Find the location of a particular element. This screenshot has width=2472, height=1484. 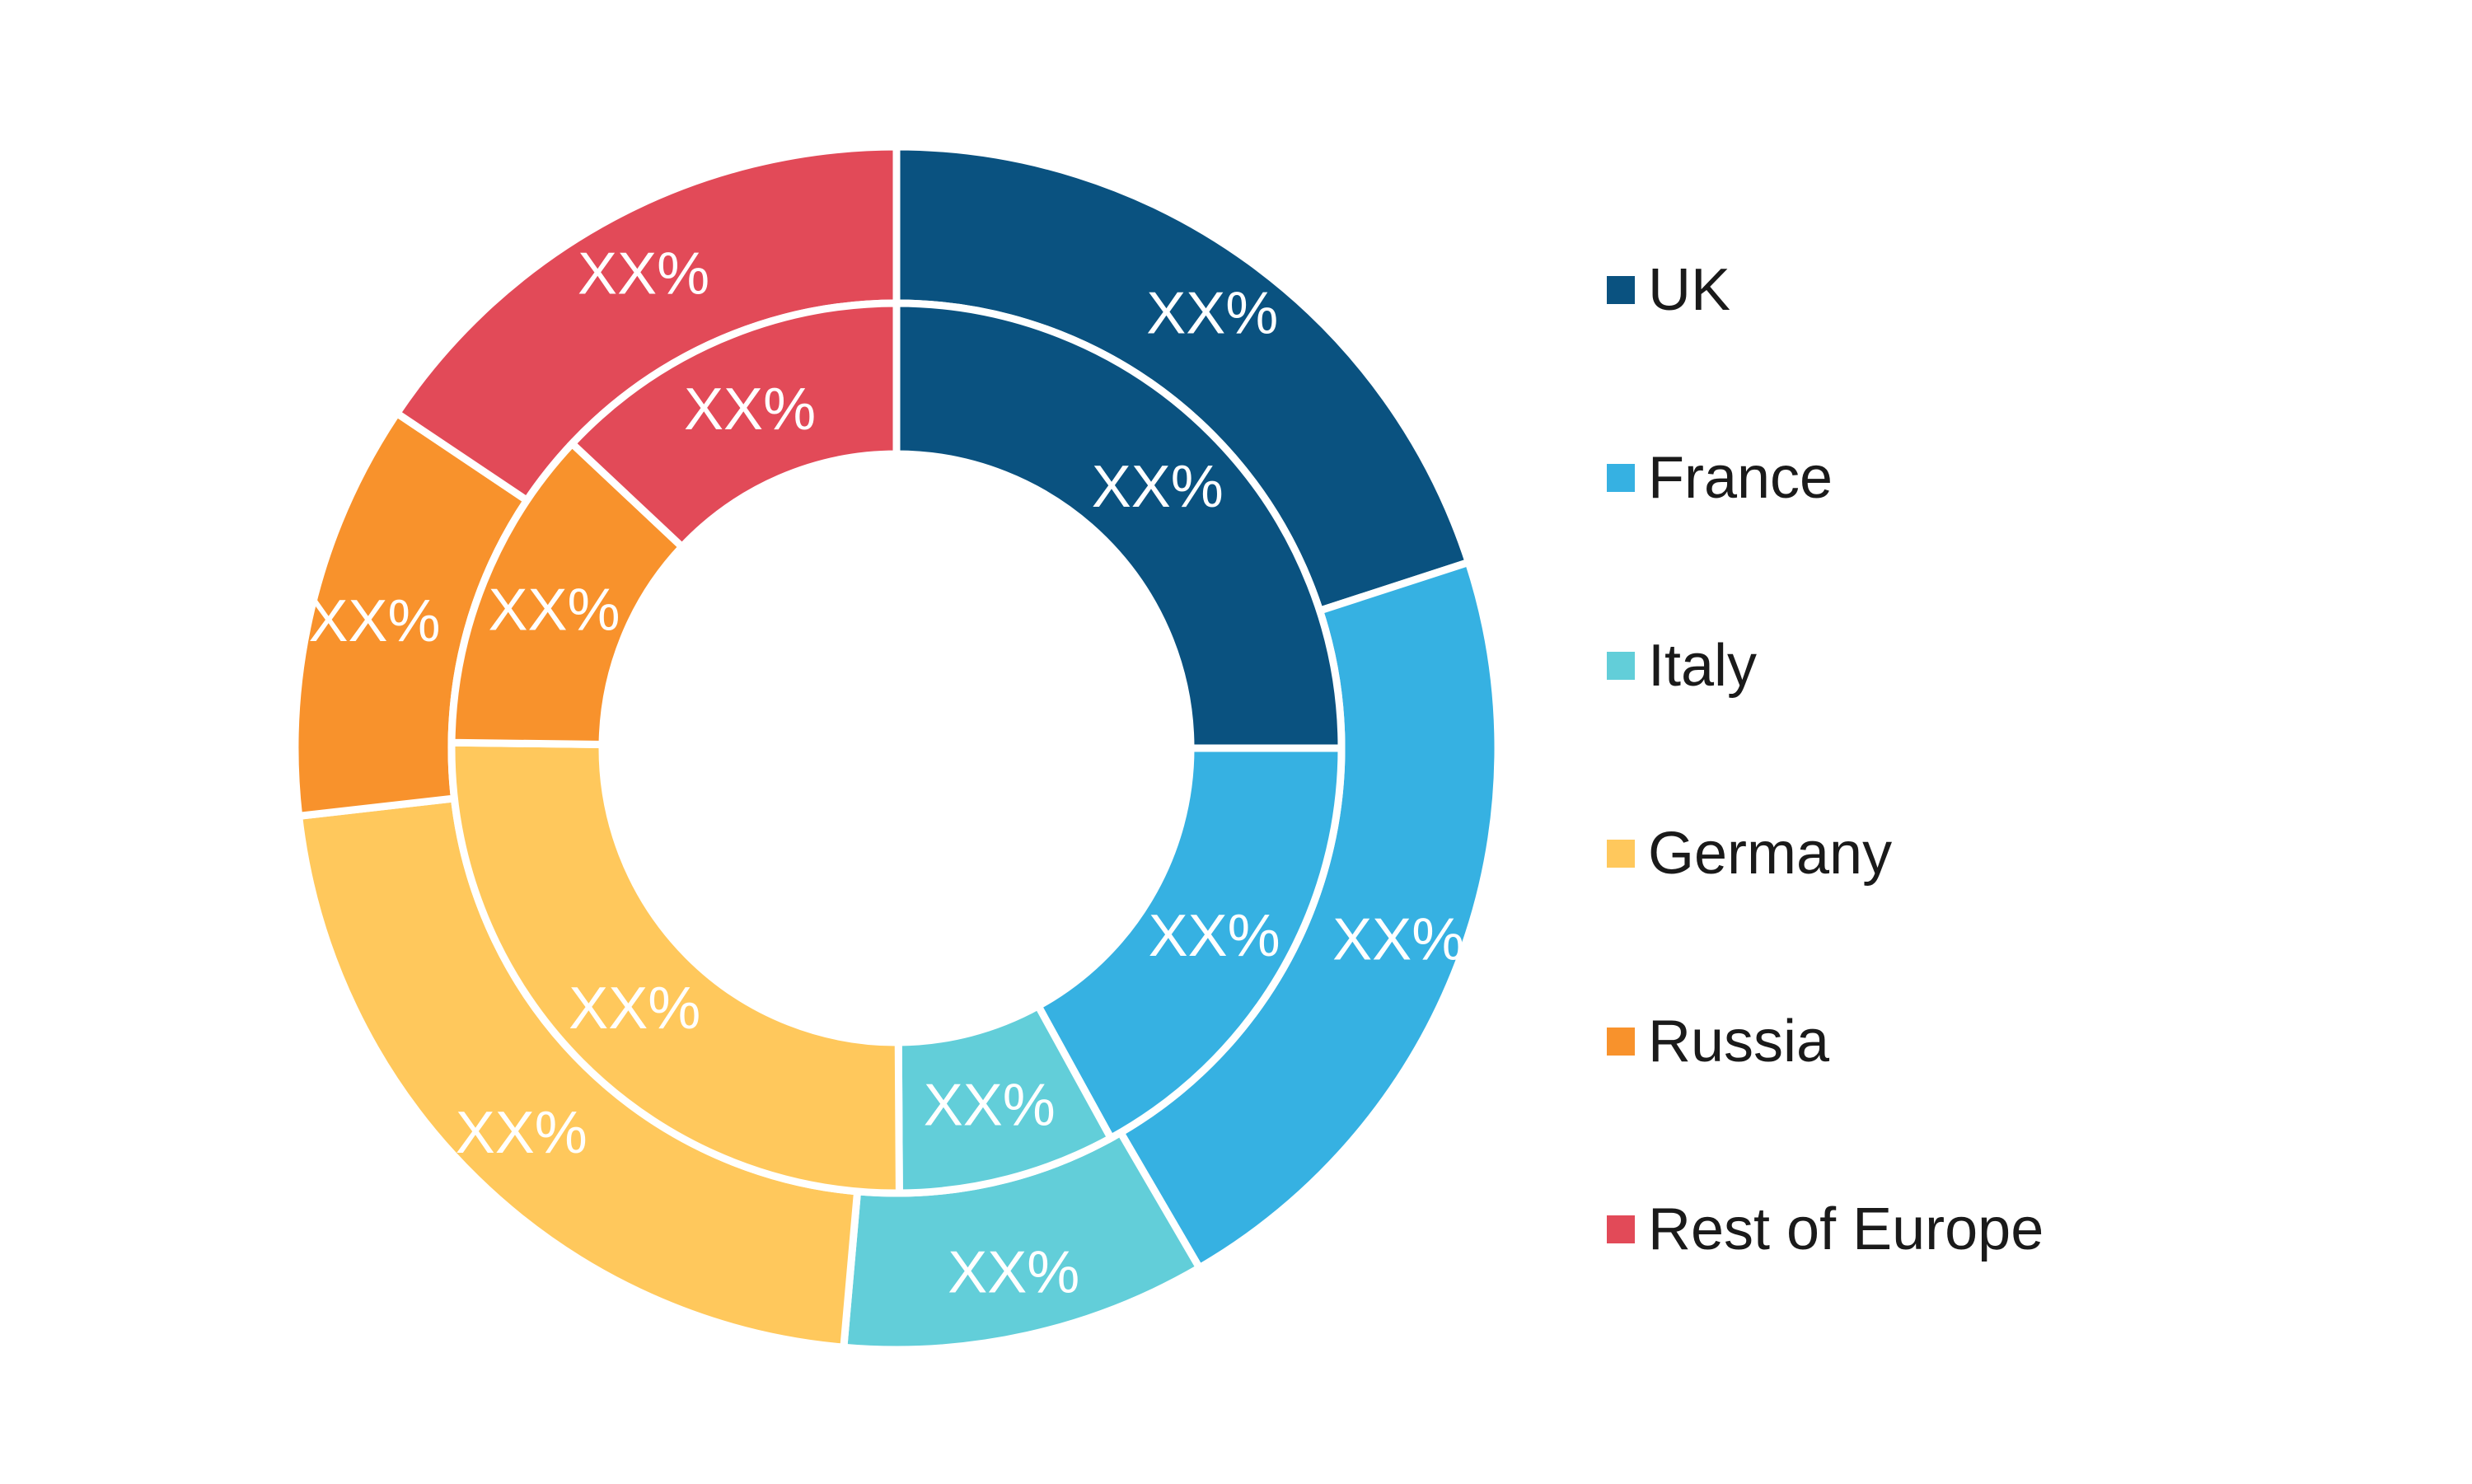

outer-label-france: XX% is located at coordinates (1398, 939).